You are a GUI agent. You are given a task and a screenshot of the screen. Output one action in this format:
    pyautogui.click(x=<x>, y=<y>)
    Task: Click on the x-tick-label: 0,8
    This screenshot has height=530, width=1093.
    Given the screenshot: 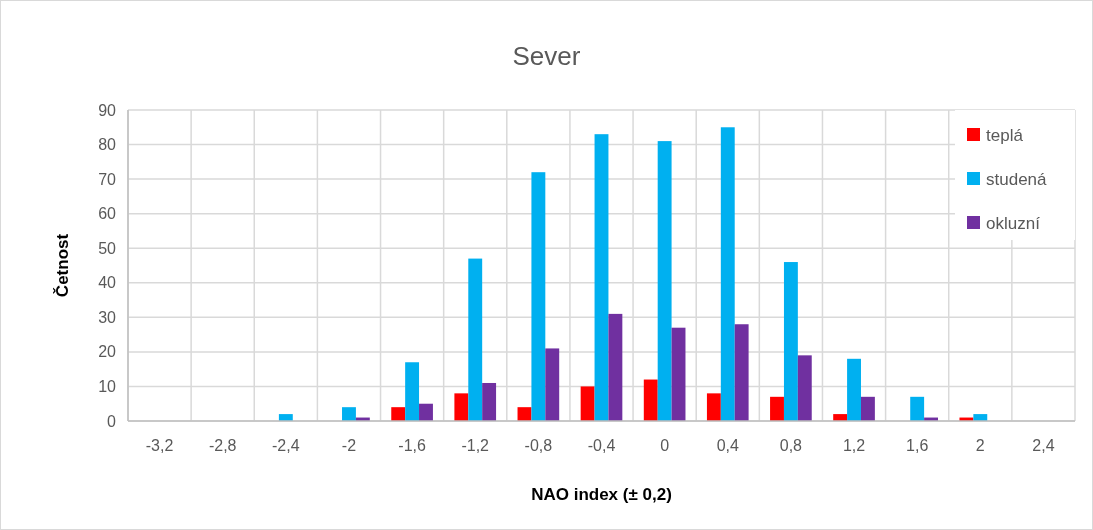 What is the action you would take?
    pyautogui.click(x=791, y=445)
    